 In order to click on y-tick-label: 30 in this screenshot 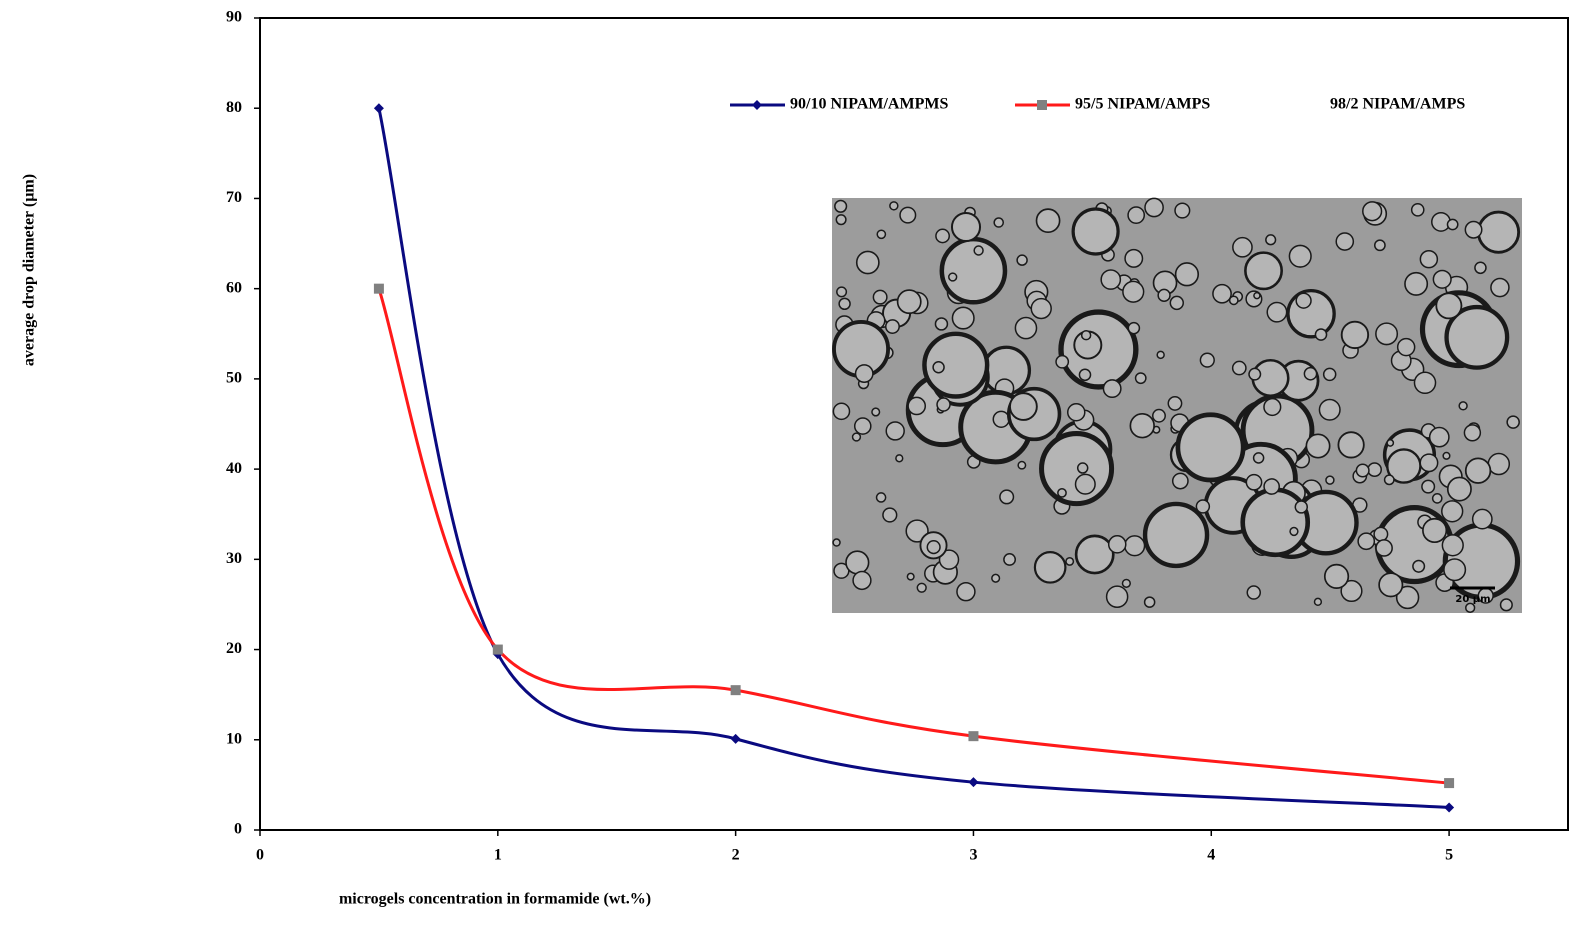, I will do `click(234, 558)`.